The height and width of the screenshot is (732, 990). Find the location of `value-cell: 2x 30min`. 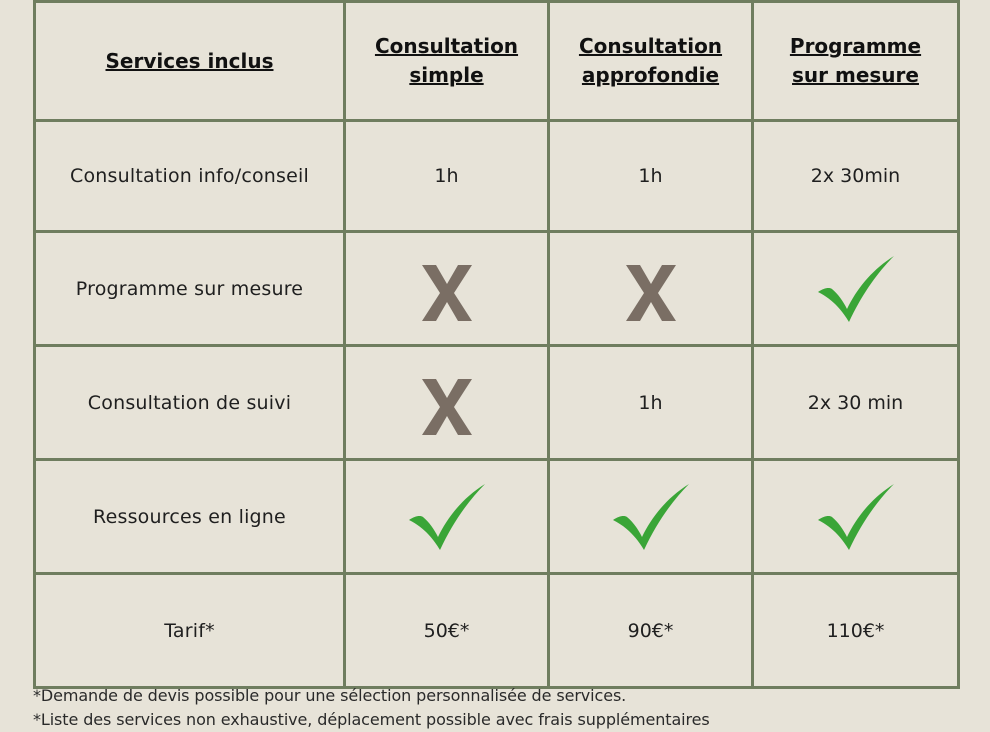

value-cell: 2x 30min is located at coordinates (855, 176).